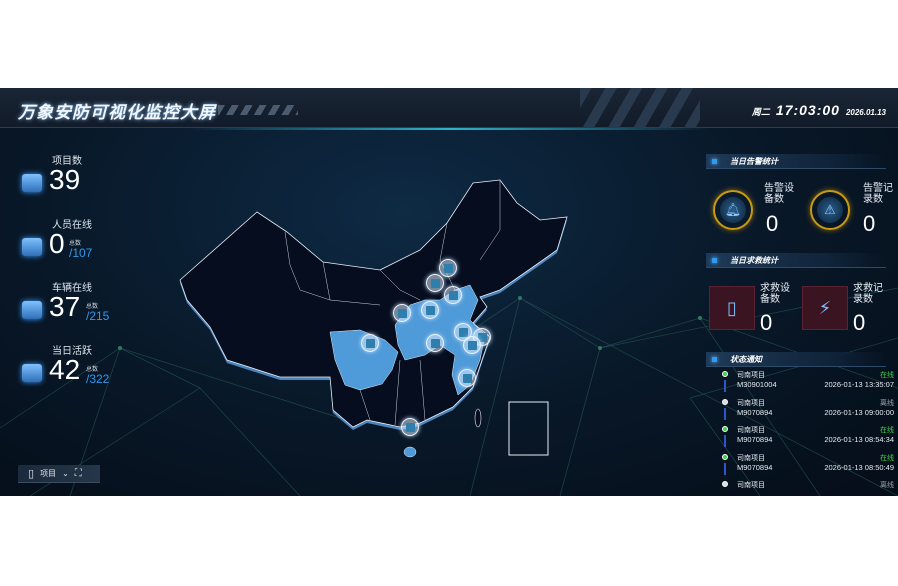 This screenshot has width=898, height=586. What do you see at coordinates (65, 306) in the screenshot?
I see `stat-value: 37` at bounding box center [65, 306].